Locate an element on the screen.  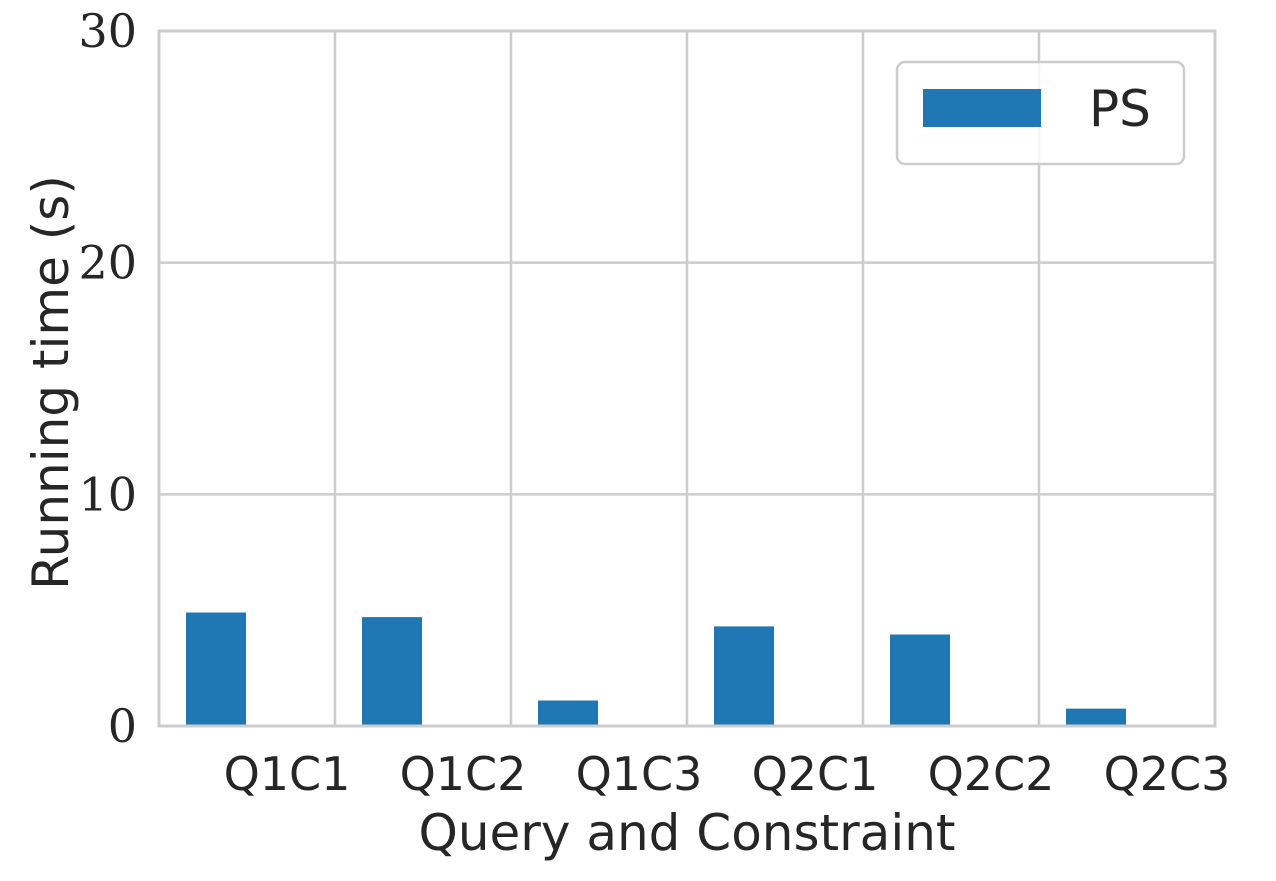
x-tick-label-q1c1: Q1C1 is located at coordinates (287, 774).